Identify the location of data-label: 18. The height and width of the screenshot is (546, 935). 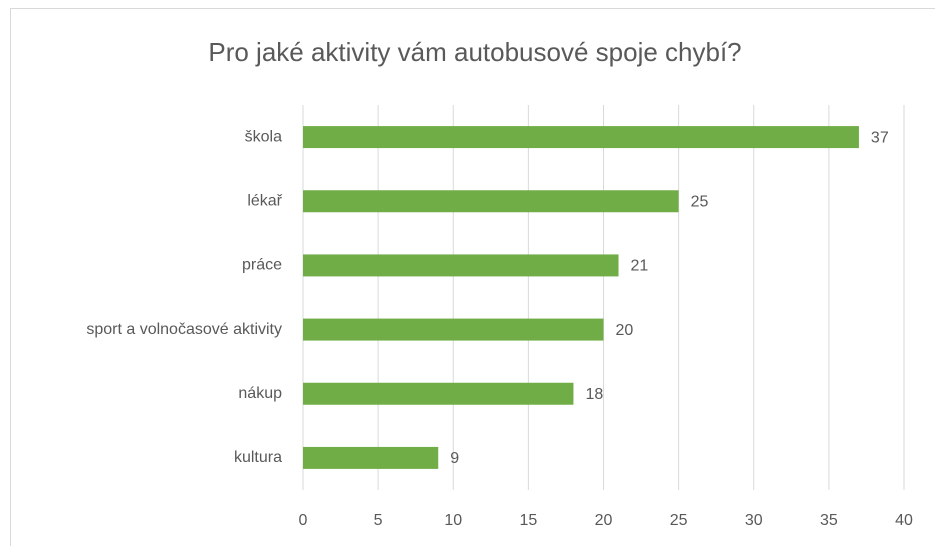
(594, 394).